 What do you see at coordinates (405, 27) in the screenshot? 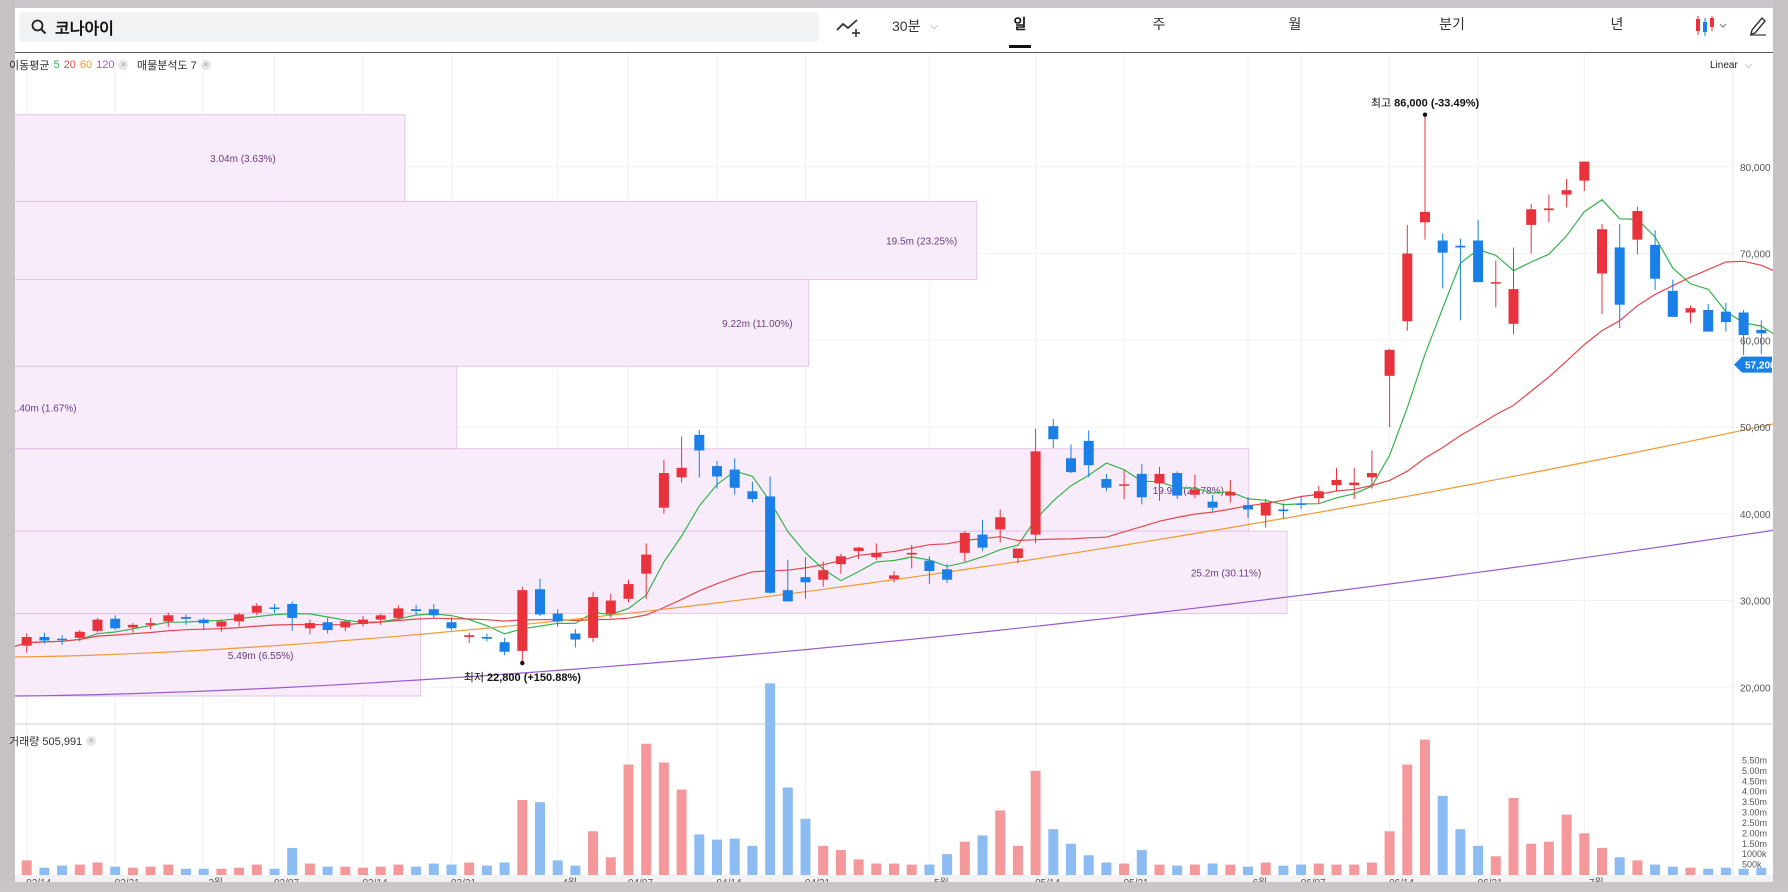
I see `search-input` at bounding box center [405, 27].